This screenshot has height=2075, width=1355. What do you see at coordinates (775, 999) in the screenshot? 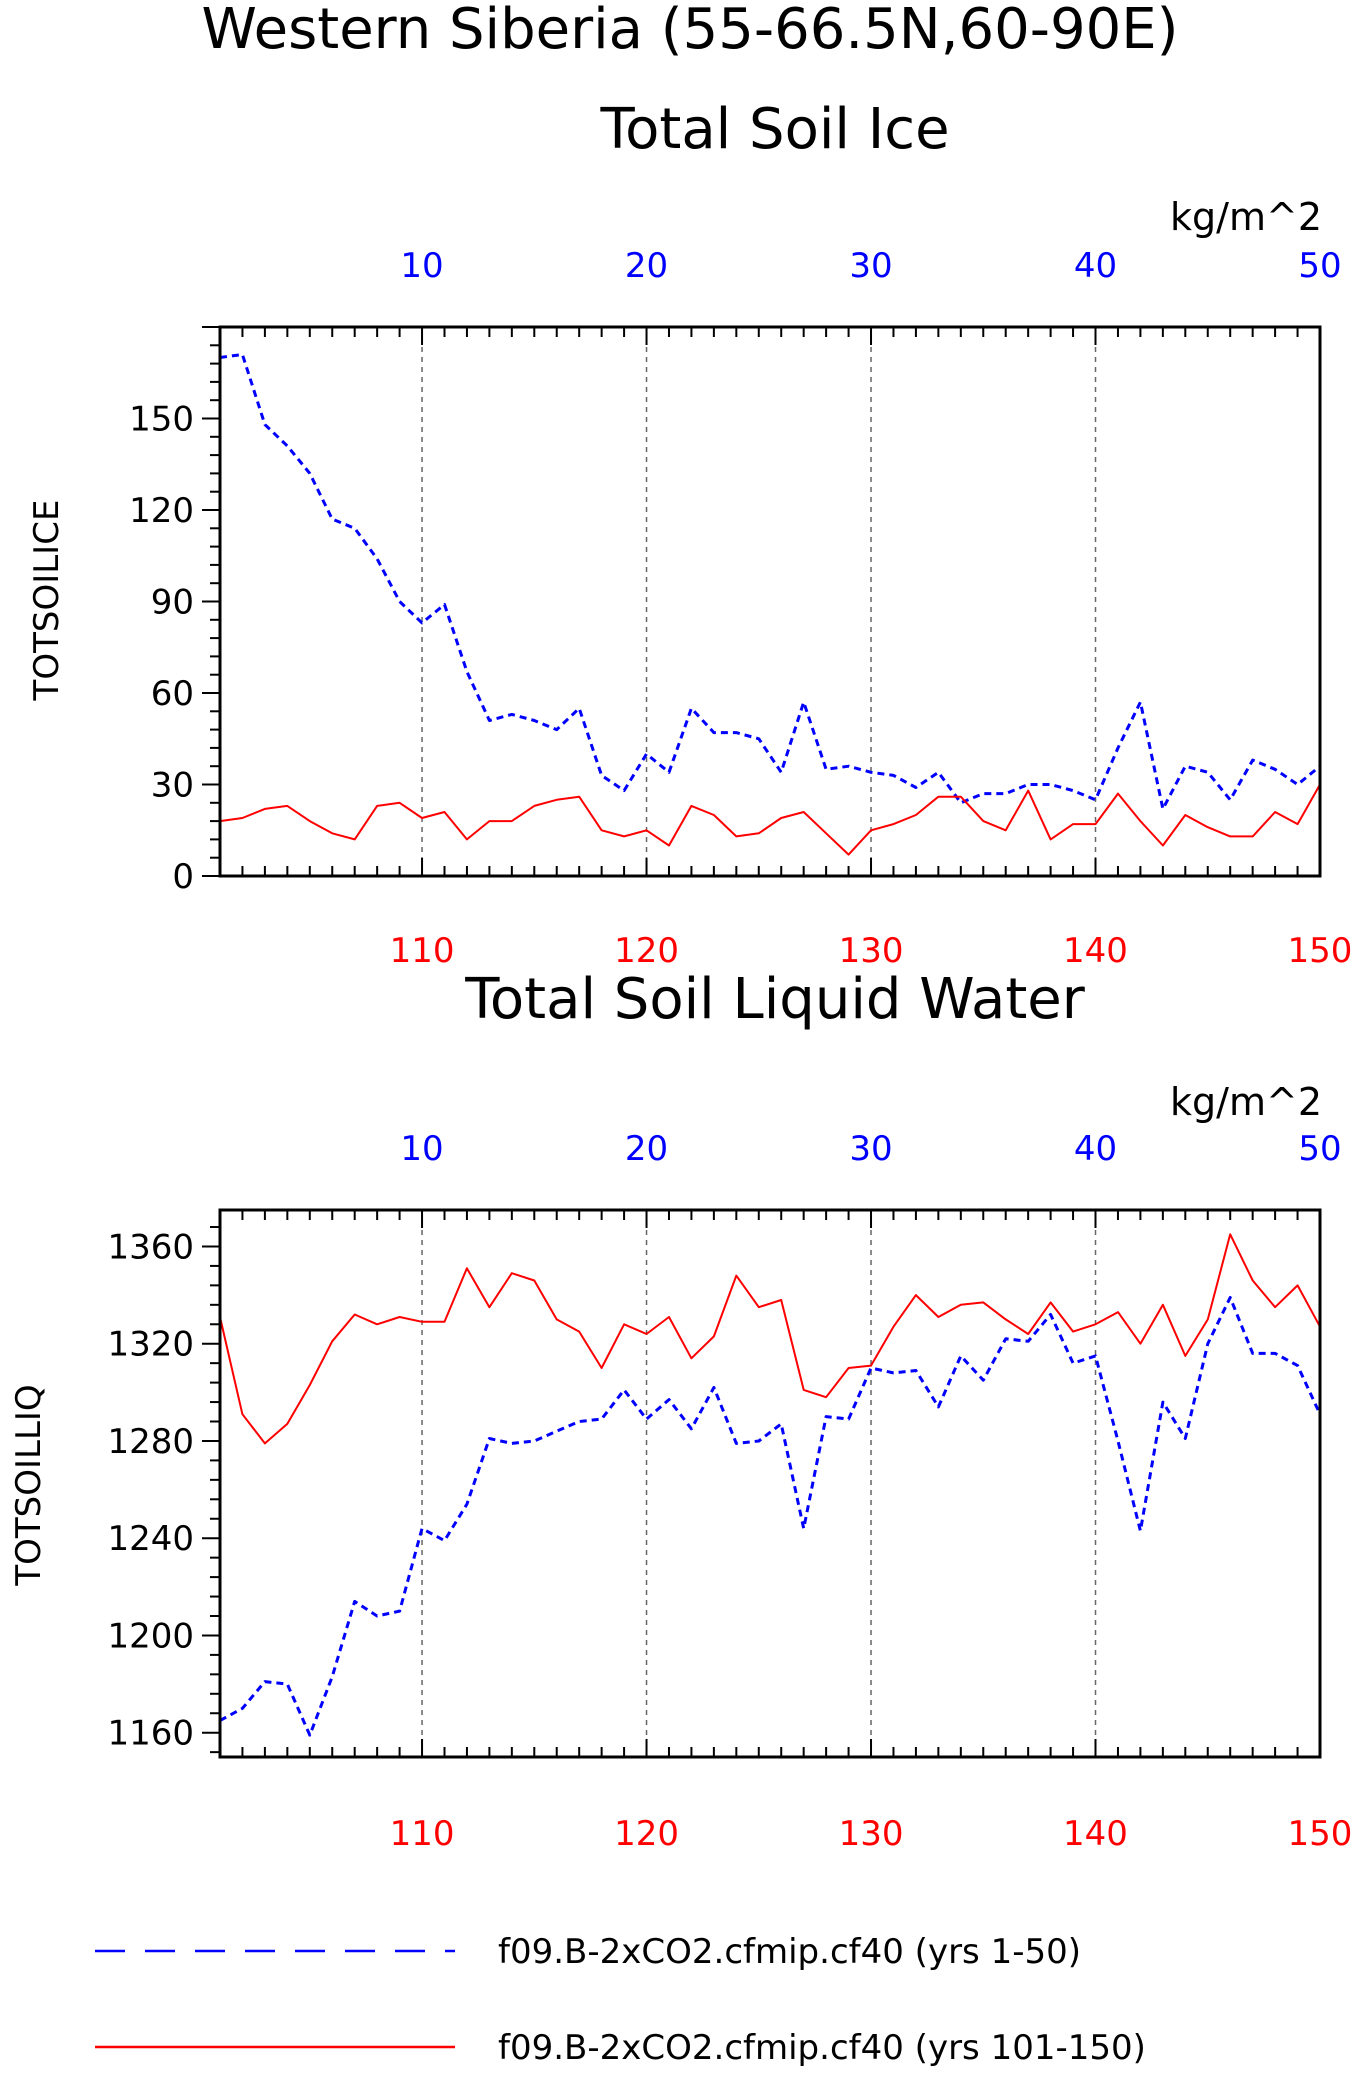
I see `panel-title: Total Soil Liquid Water` at bounding box center [775, 999].